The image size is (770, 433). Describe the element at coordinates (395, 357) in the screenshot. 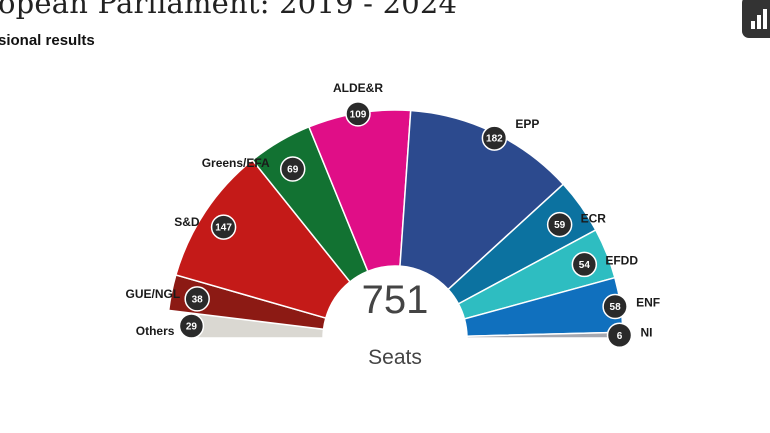

I see `total-seats-label: Seats` at that location.